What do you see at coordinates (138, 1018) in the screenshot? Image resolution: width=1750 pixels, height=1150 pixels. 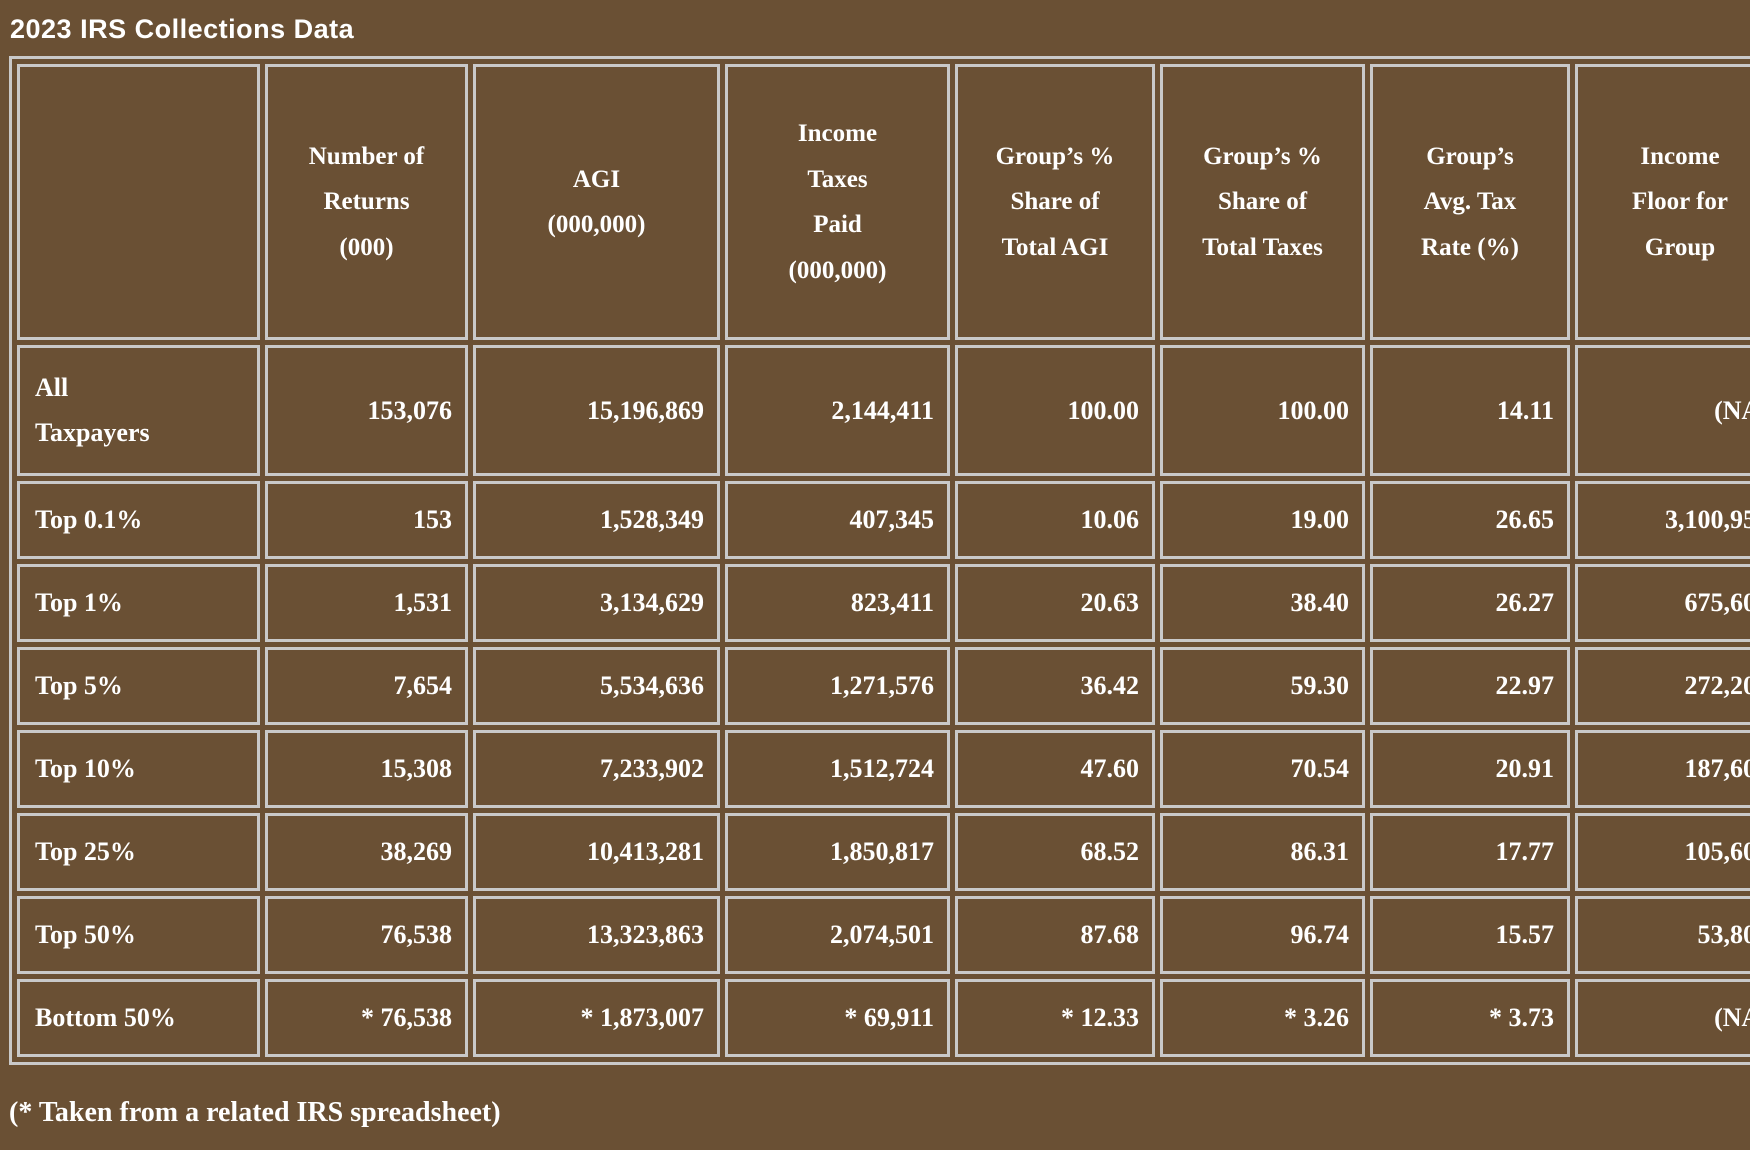 I see `row-label: Bottom 50%` at bounding box center [138, 1018].